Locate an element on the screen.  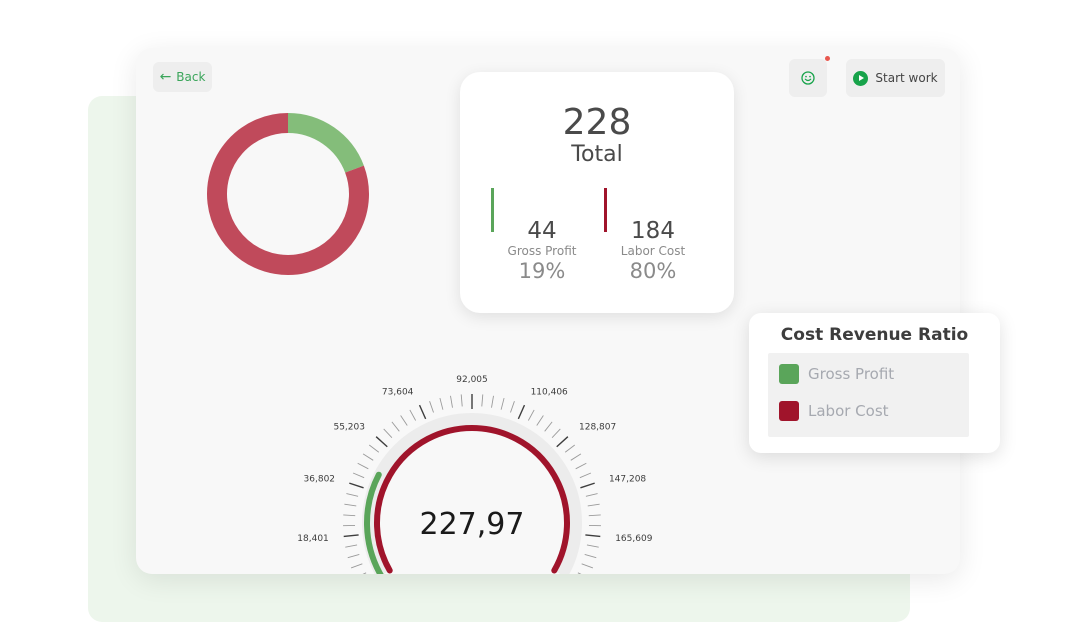
legend-box: Gross Profit Labor Cost is located at coordinates (868, 395).